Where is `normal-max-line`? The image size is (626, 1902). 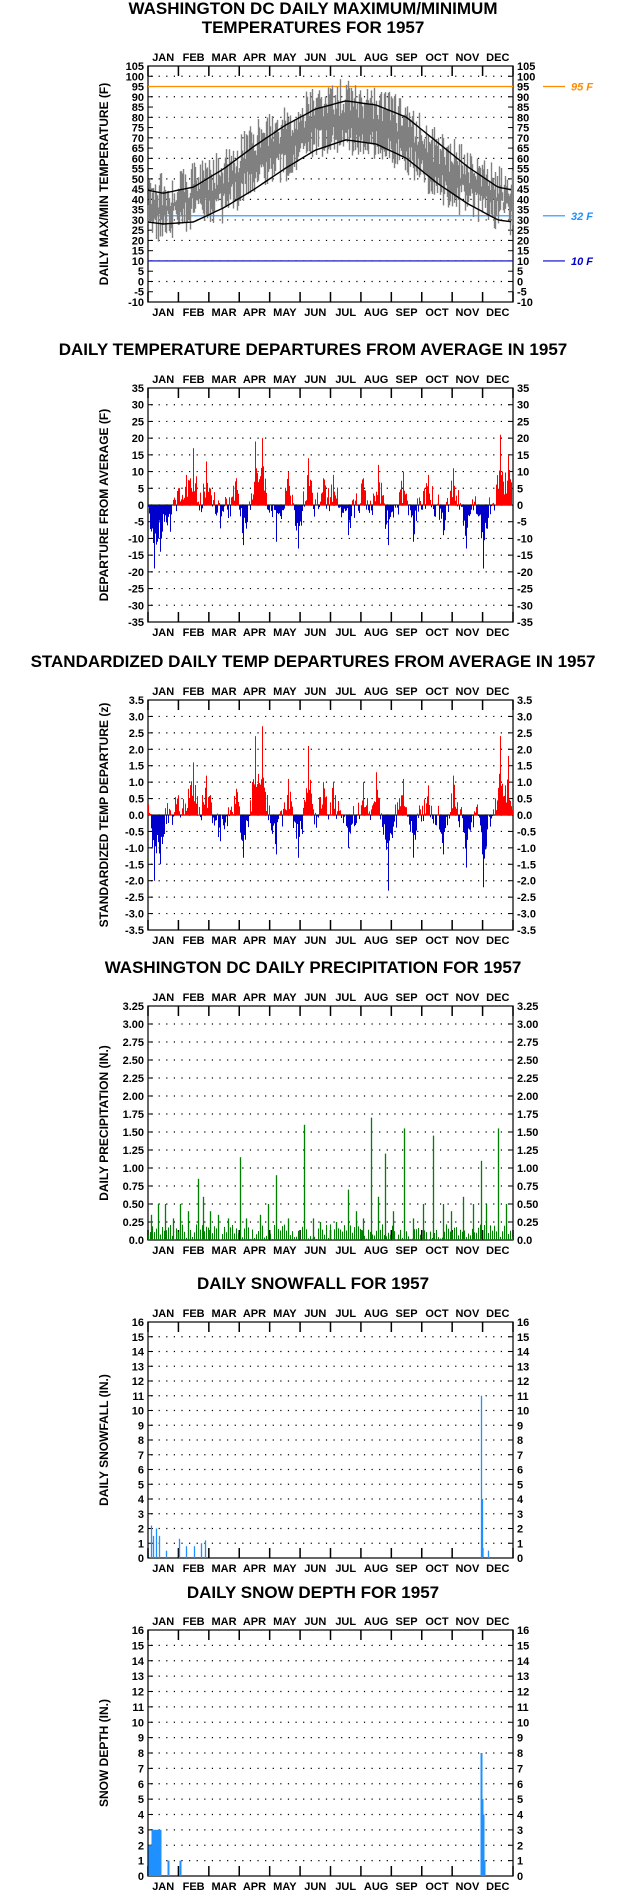
normal-max-line is located at coordinates (329, 147).